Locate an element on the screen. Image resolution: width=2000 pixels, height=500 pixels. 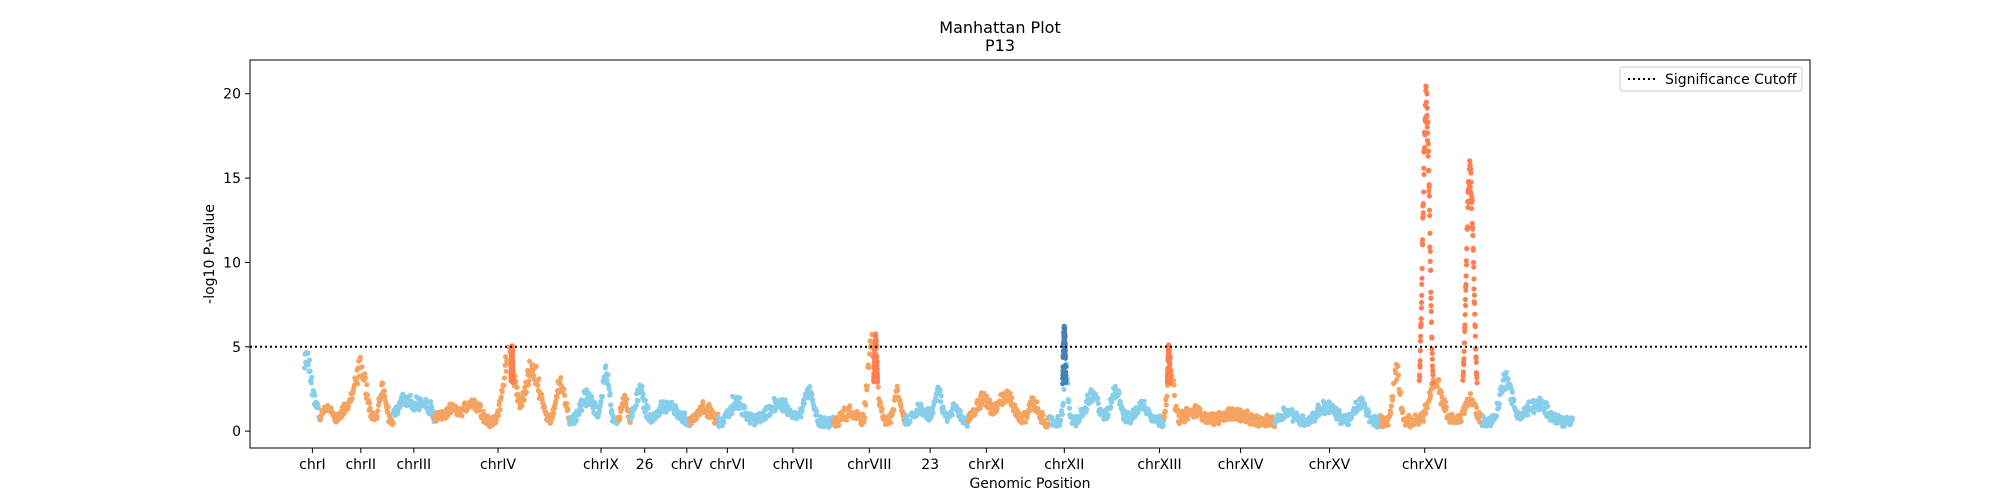
x-tick-label: chrVIII is located at coordinates (869, 465).